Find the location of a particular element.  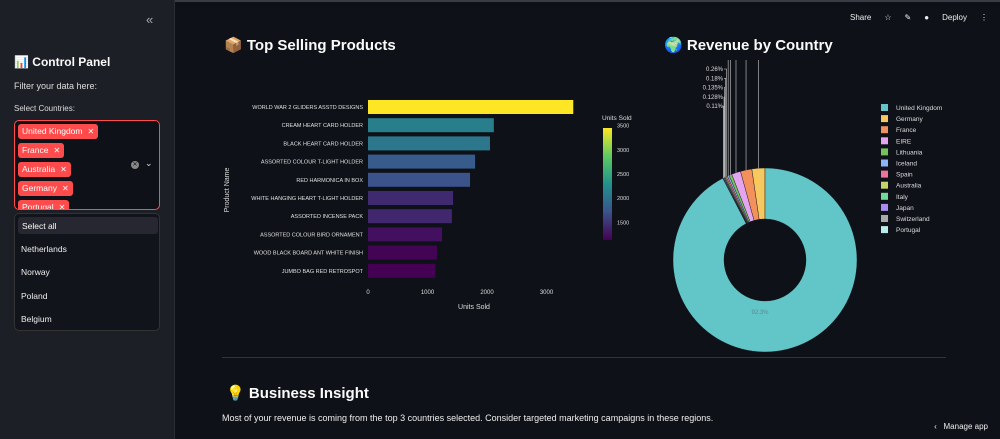

clear-all-icon: ✕ is located at coordinates (135, 165).